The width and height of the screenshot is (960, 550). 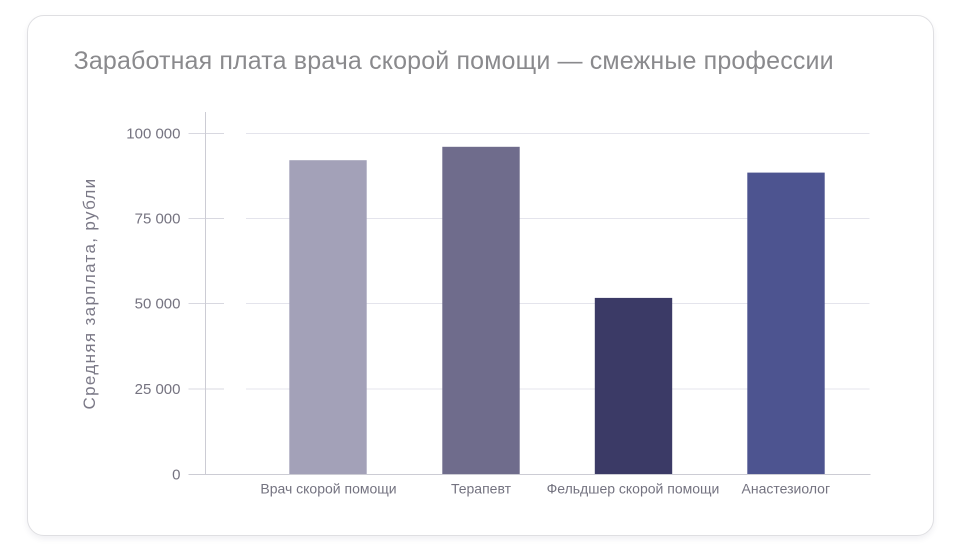 I want to click on svg-text: 100 000, so click(x=153, y=134).